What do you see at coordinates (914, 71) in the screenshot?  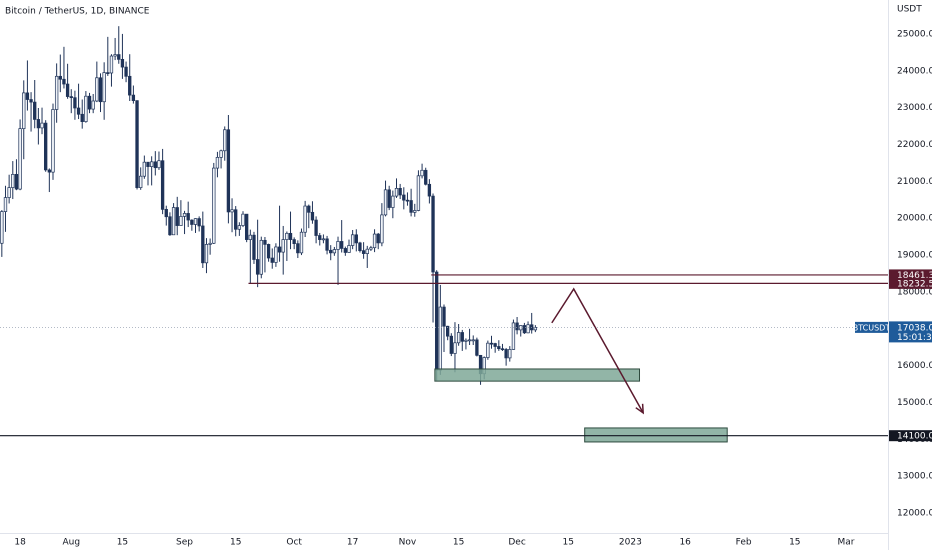 I see `y-tick-label: 24000.00` at bounding box center [914, 71].